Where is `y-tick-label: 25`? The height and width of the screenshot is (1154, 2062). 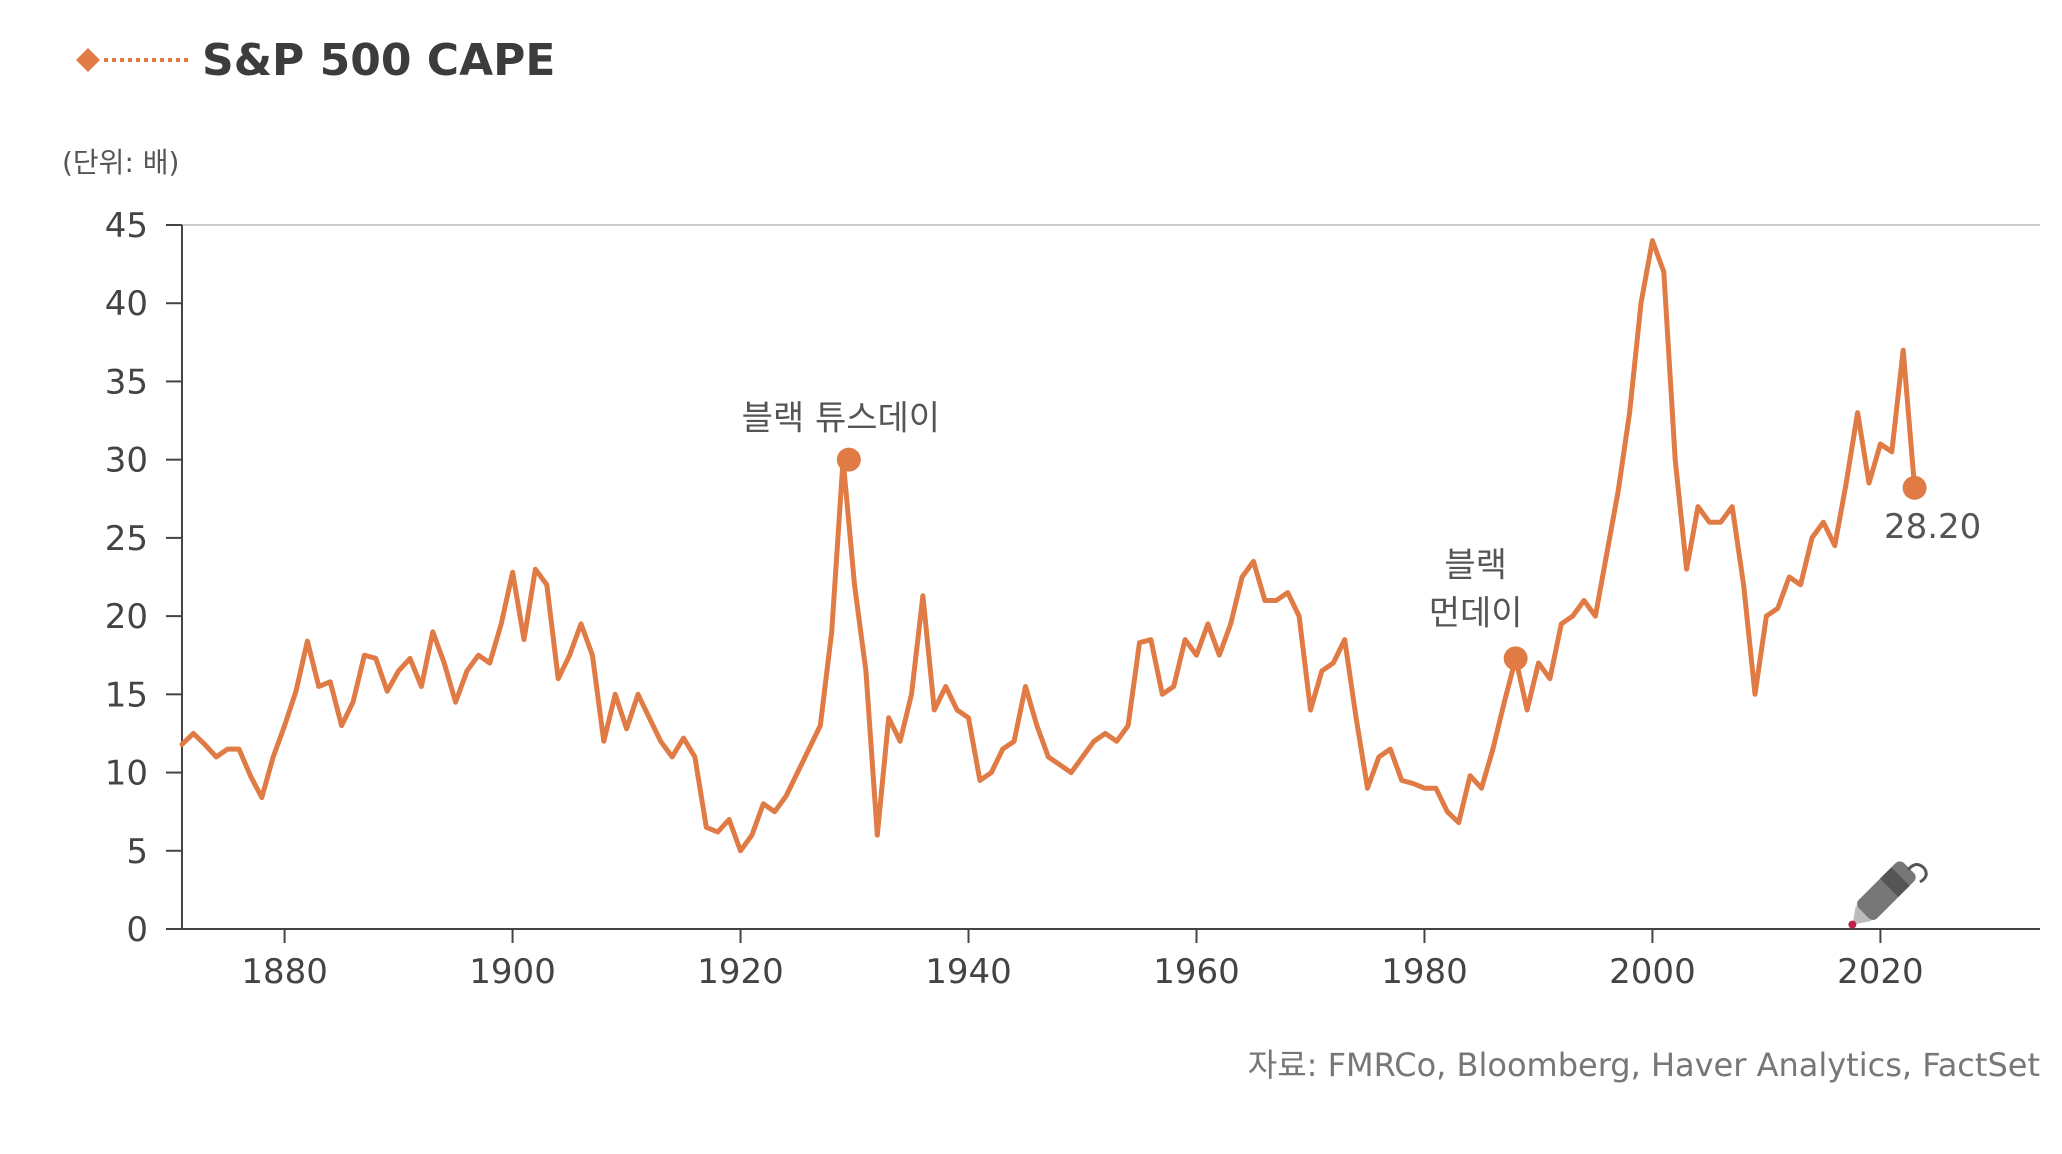 y-tick-label: 25 is located at coordinates (126, 539).